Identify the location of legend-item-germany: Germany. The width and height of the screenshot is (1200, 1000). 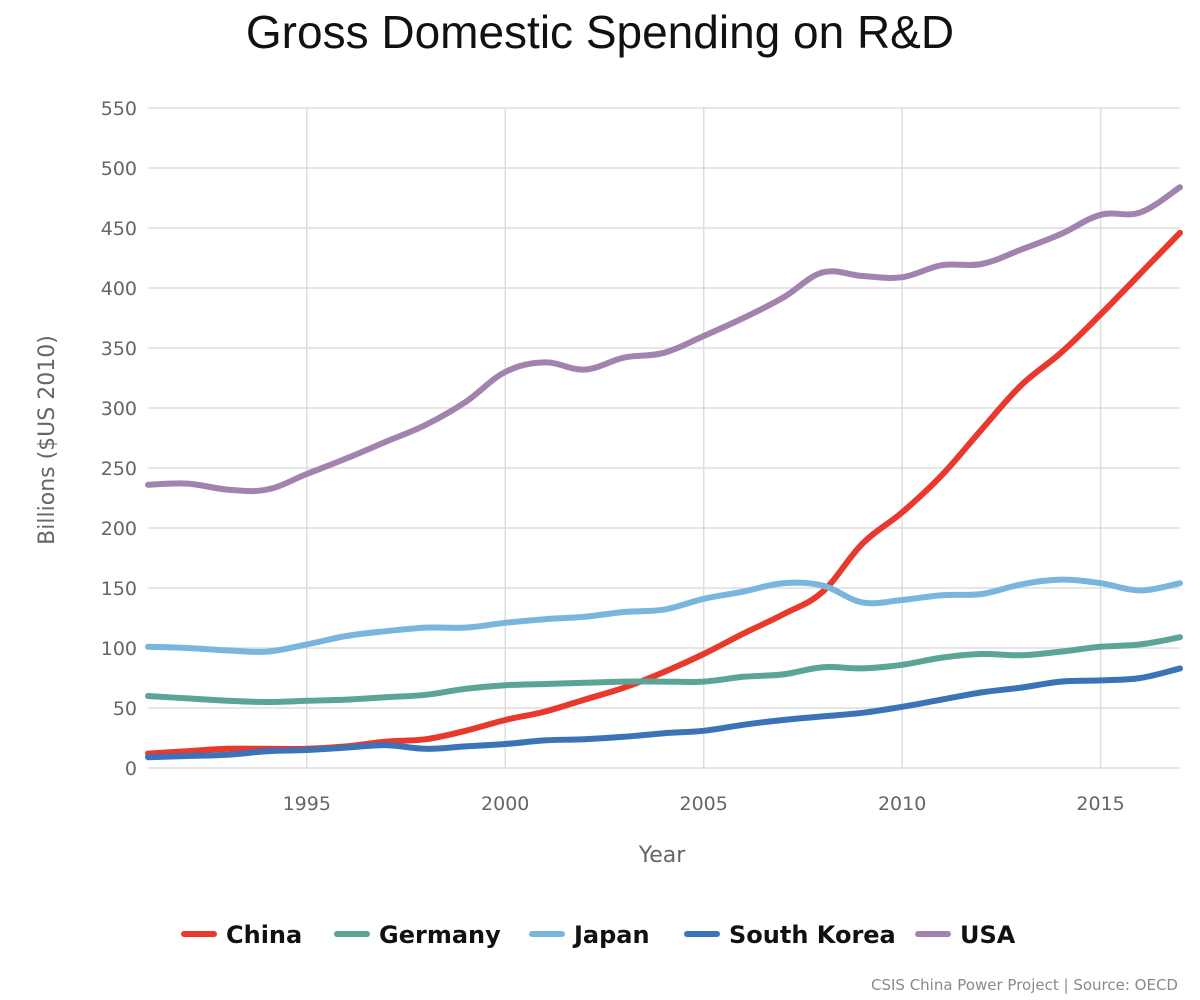
(417, 935).